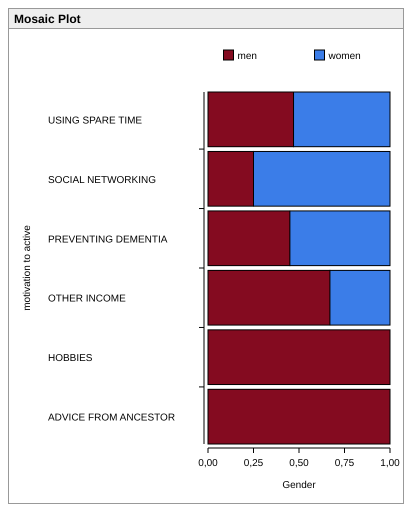 The image size is (412, 512). Describe the element at coordinates (87, 299) in the screenshot. I see `y-tick-label: OTHER INCOME` at that location.